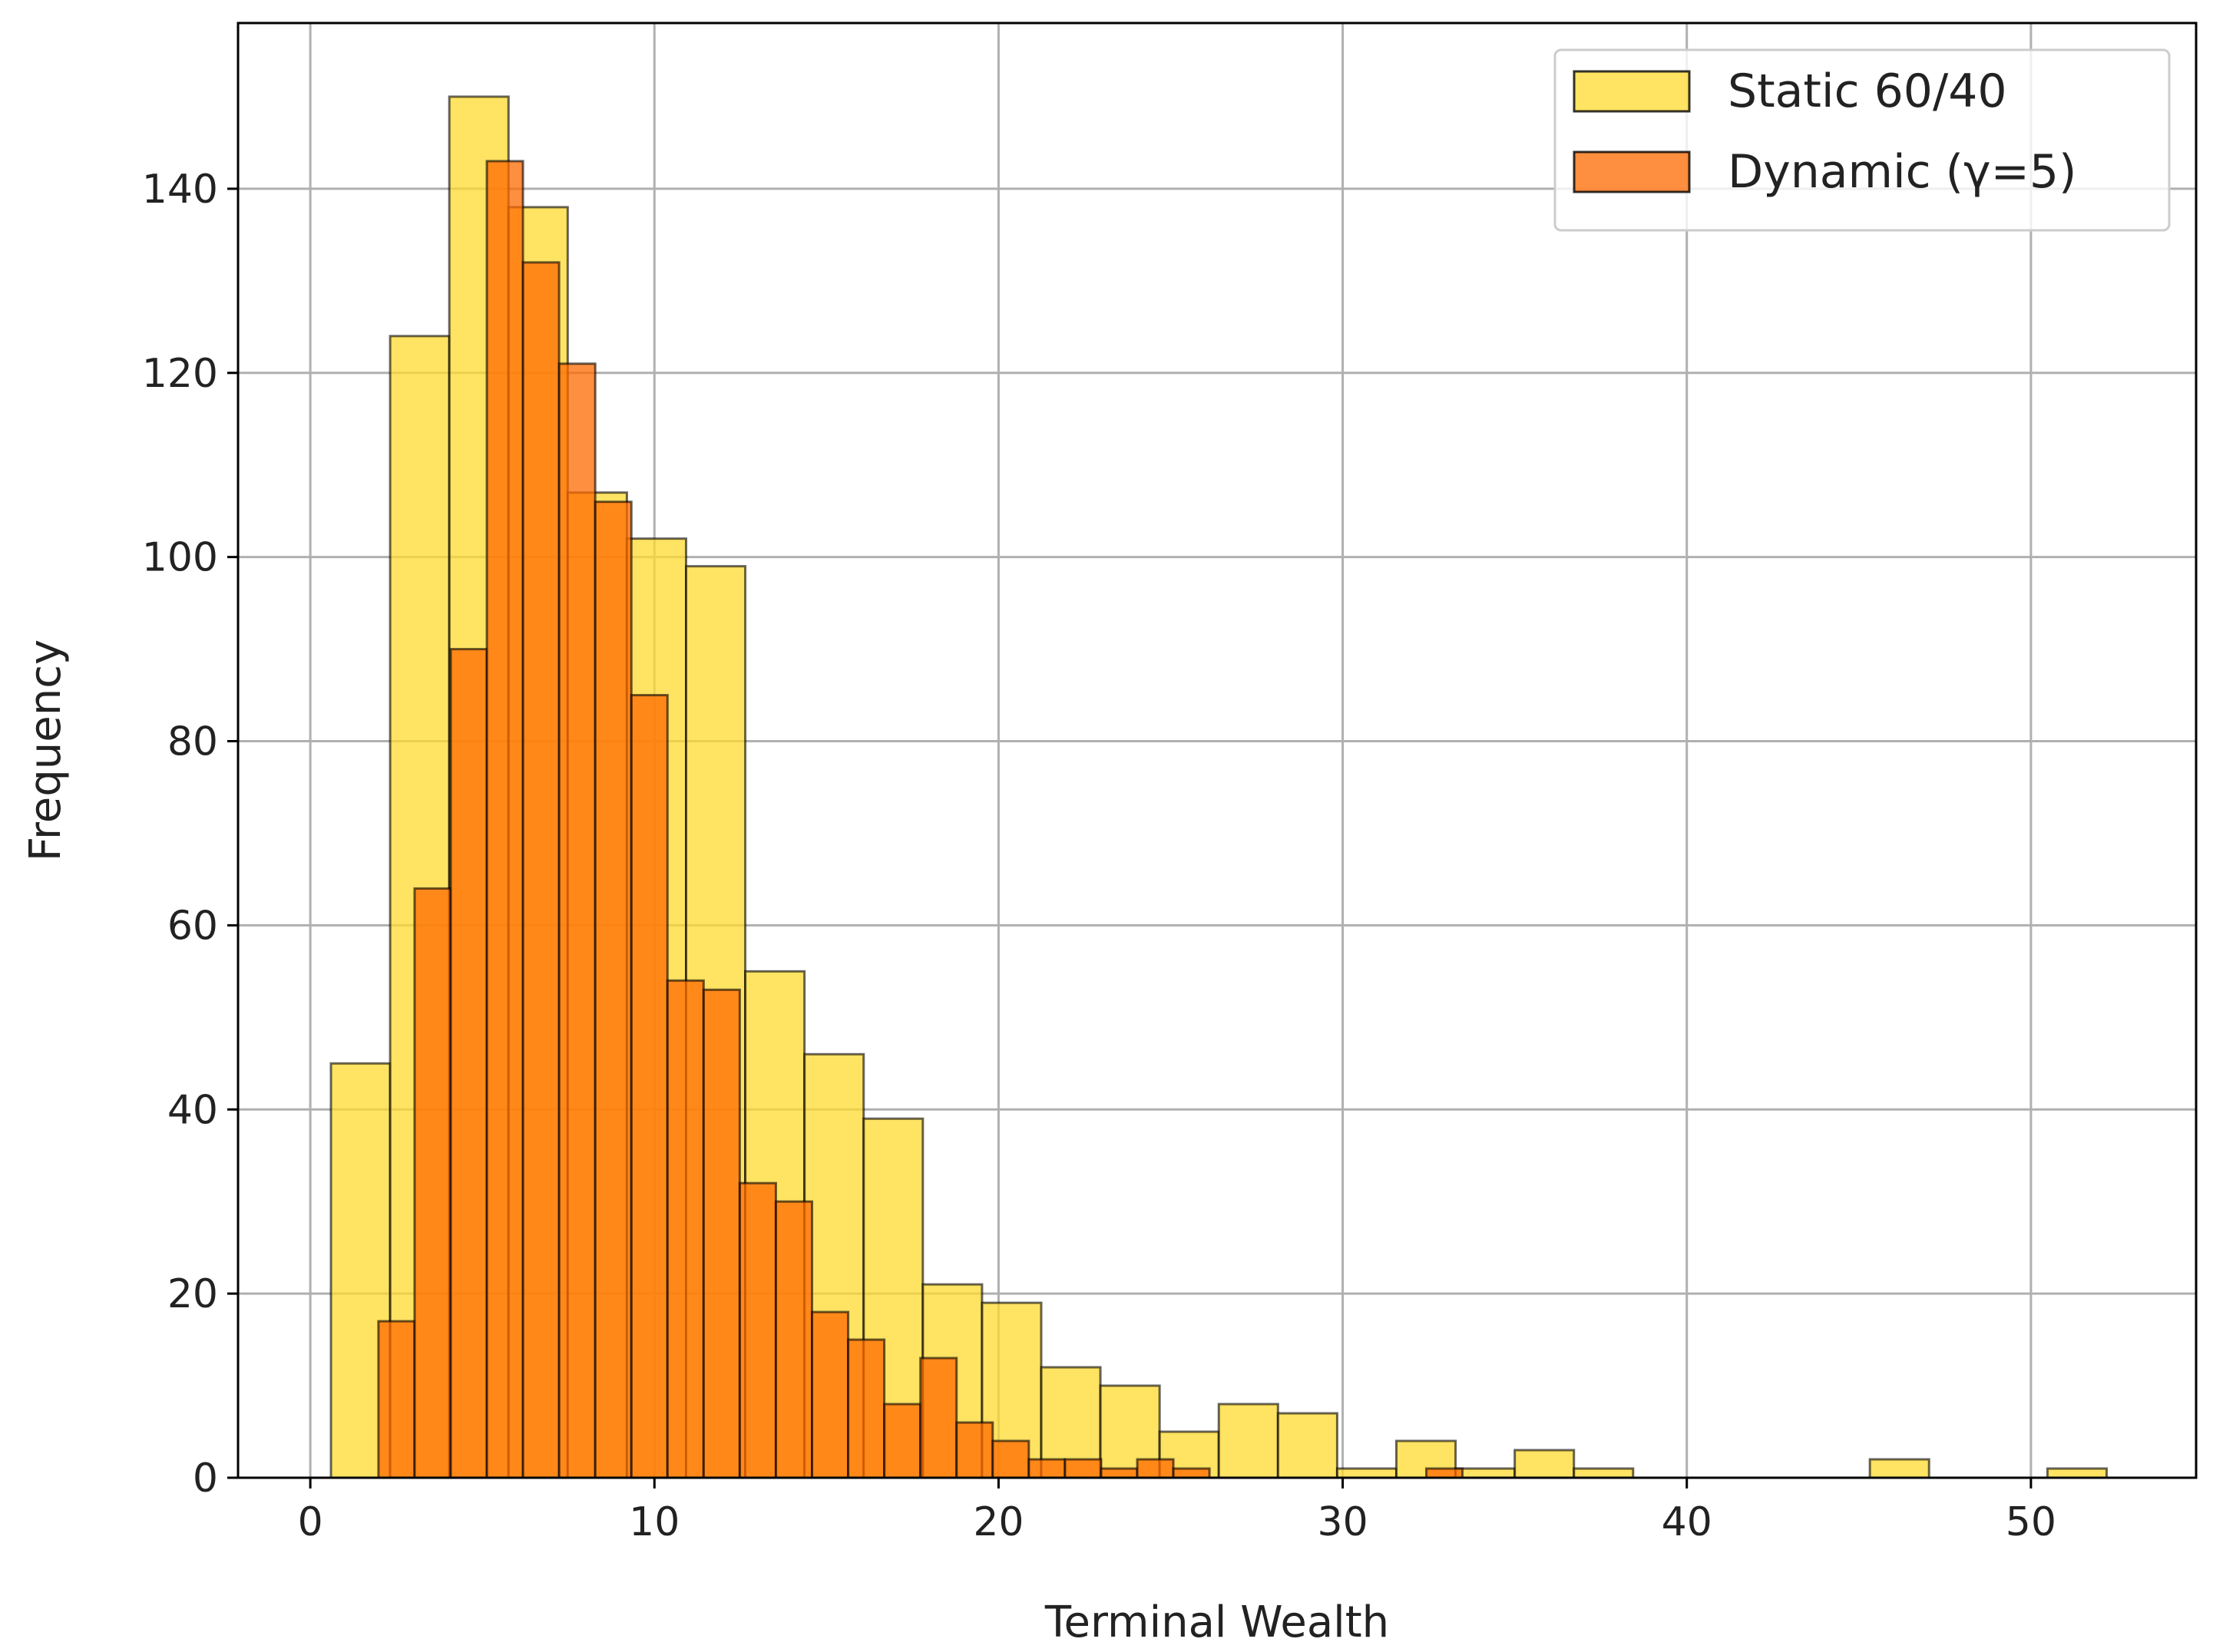 This screenshot has height=1652, width=2213. I want to click on x-tick-label: 10, so click(655, 1522).